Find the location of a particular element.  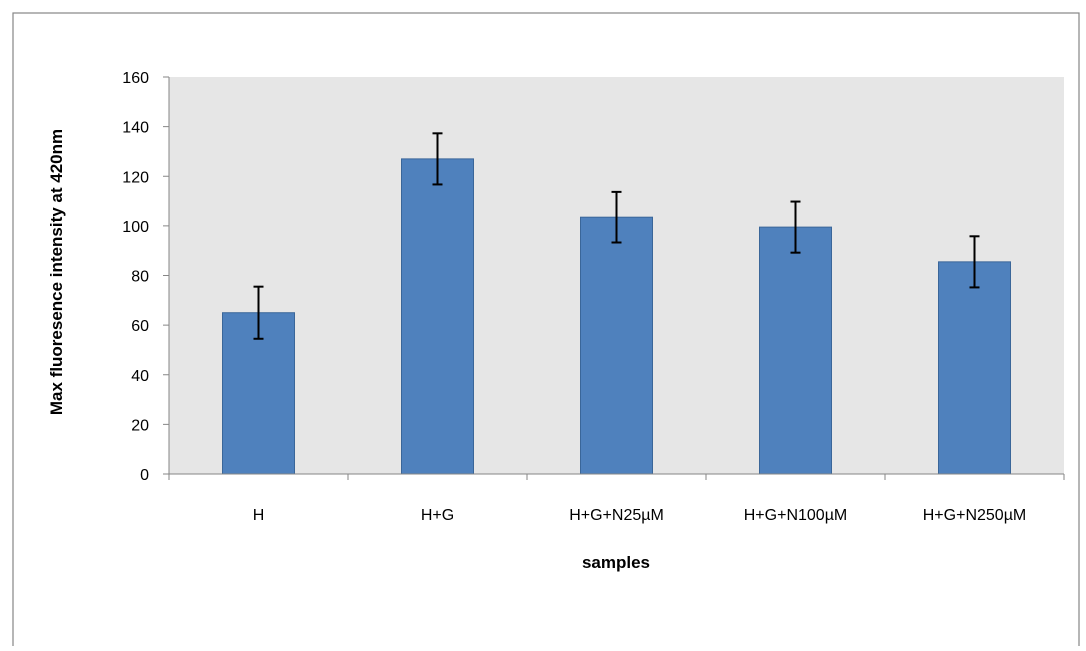

y-tick-label: 40 is located at coordinates (140, 376).